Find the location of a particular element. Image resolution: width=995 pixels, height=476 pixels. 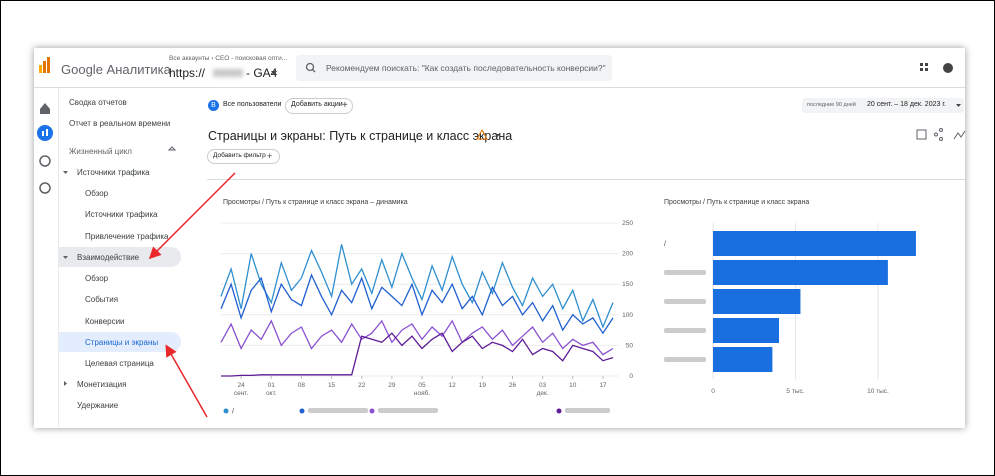

x-tick-label: 08 is located at coordinates (301, 385).